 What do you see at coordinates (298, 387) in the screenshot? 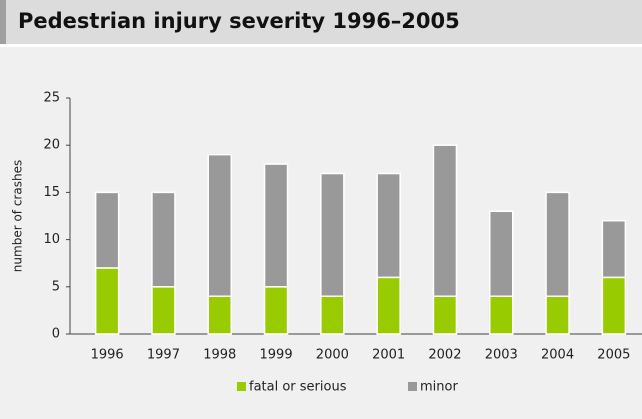
I see `legend-label: fatal or serious` at bounding box center [298, 387].